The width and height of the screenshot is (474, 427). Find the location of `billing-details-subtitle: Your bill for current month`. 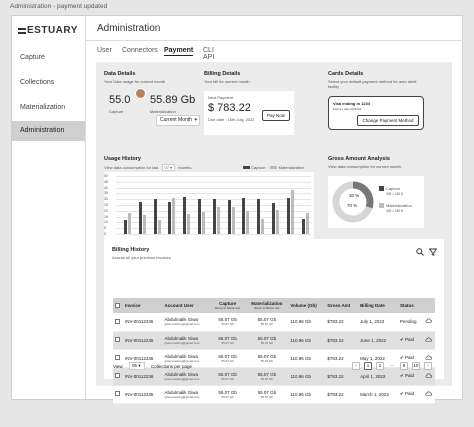

billing-details-subtitle: Your bill for current month is located at coordinates (227, 81).